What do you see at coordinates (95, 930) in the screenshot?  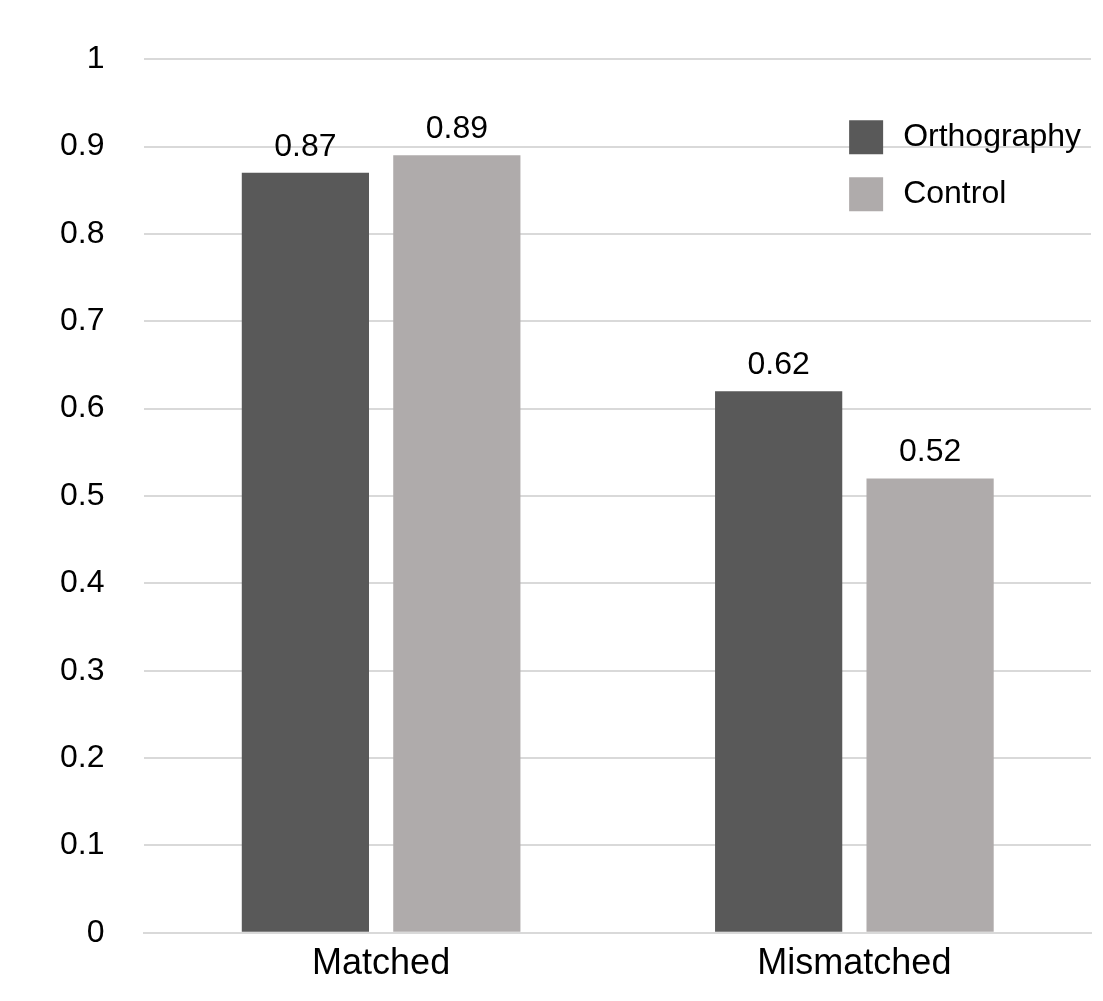 I see `y-tick-label: 0` at bounding box center [95, 930].